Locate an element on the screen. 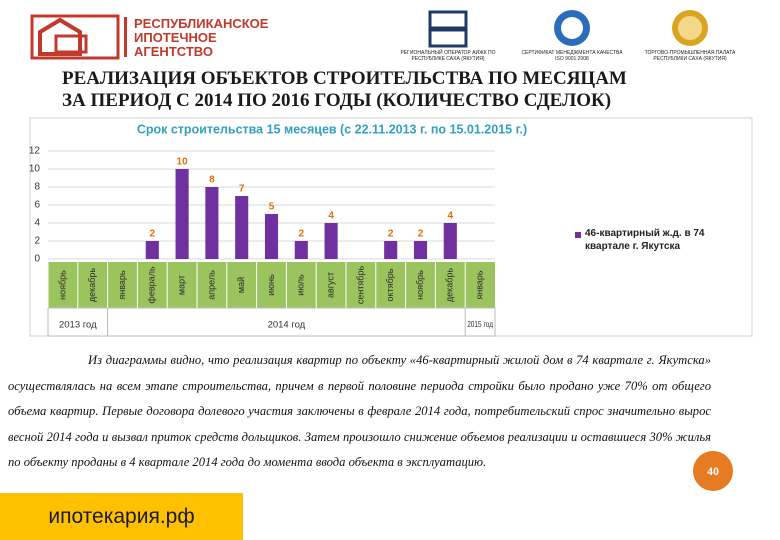 This screenshot has width=780, height=540. year-band is located at coordinates (271, 322).